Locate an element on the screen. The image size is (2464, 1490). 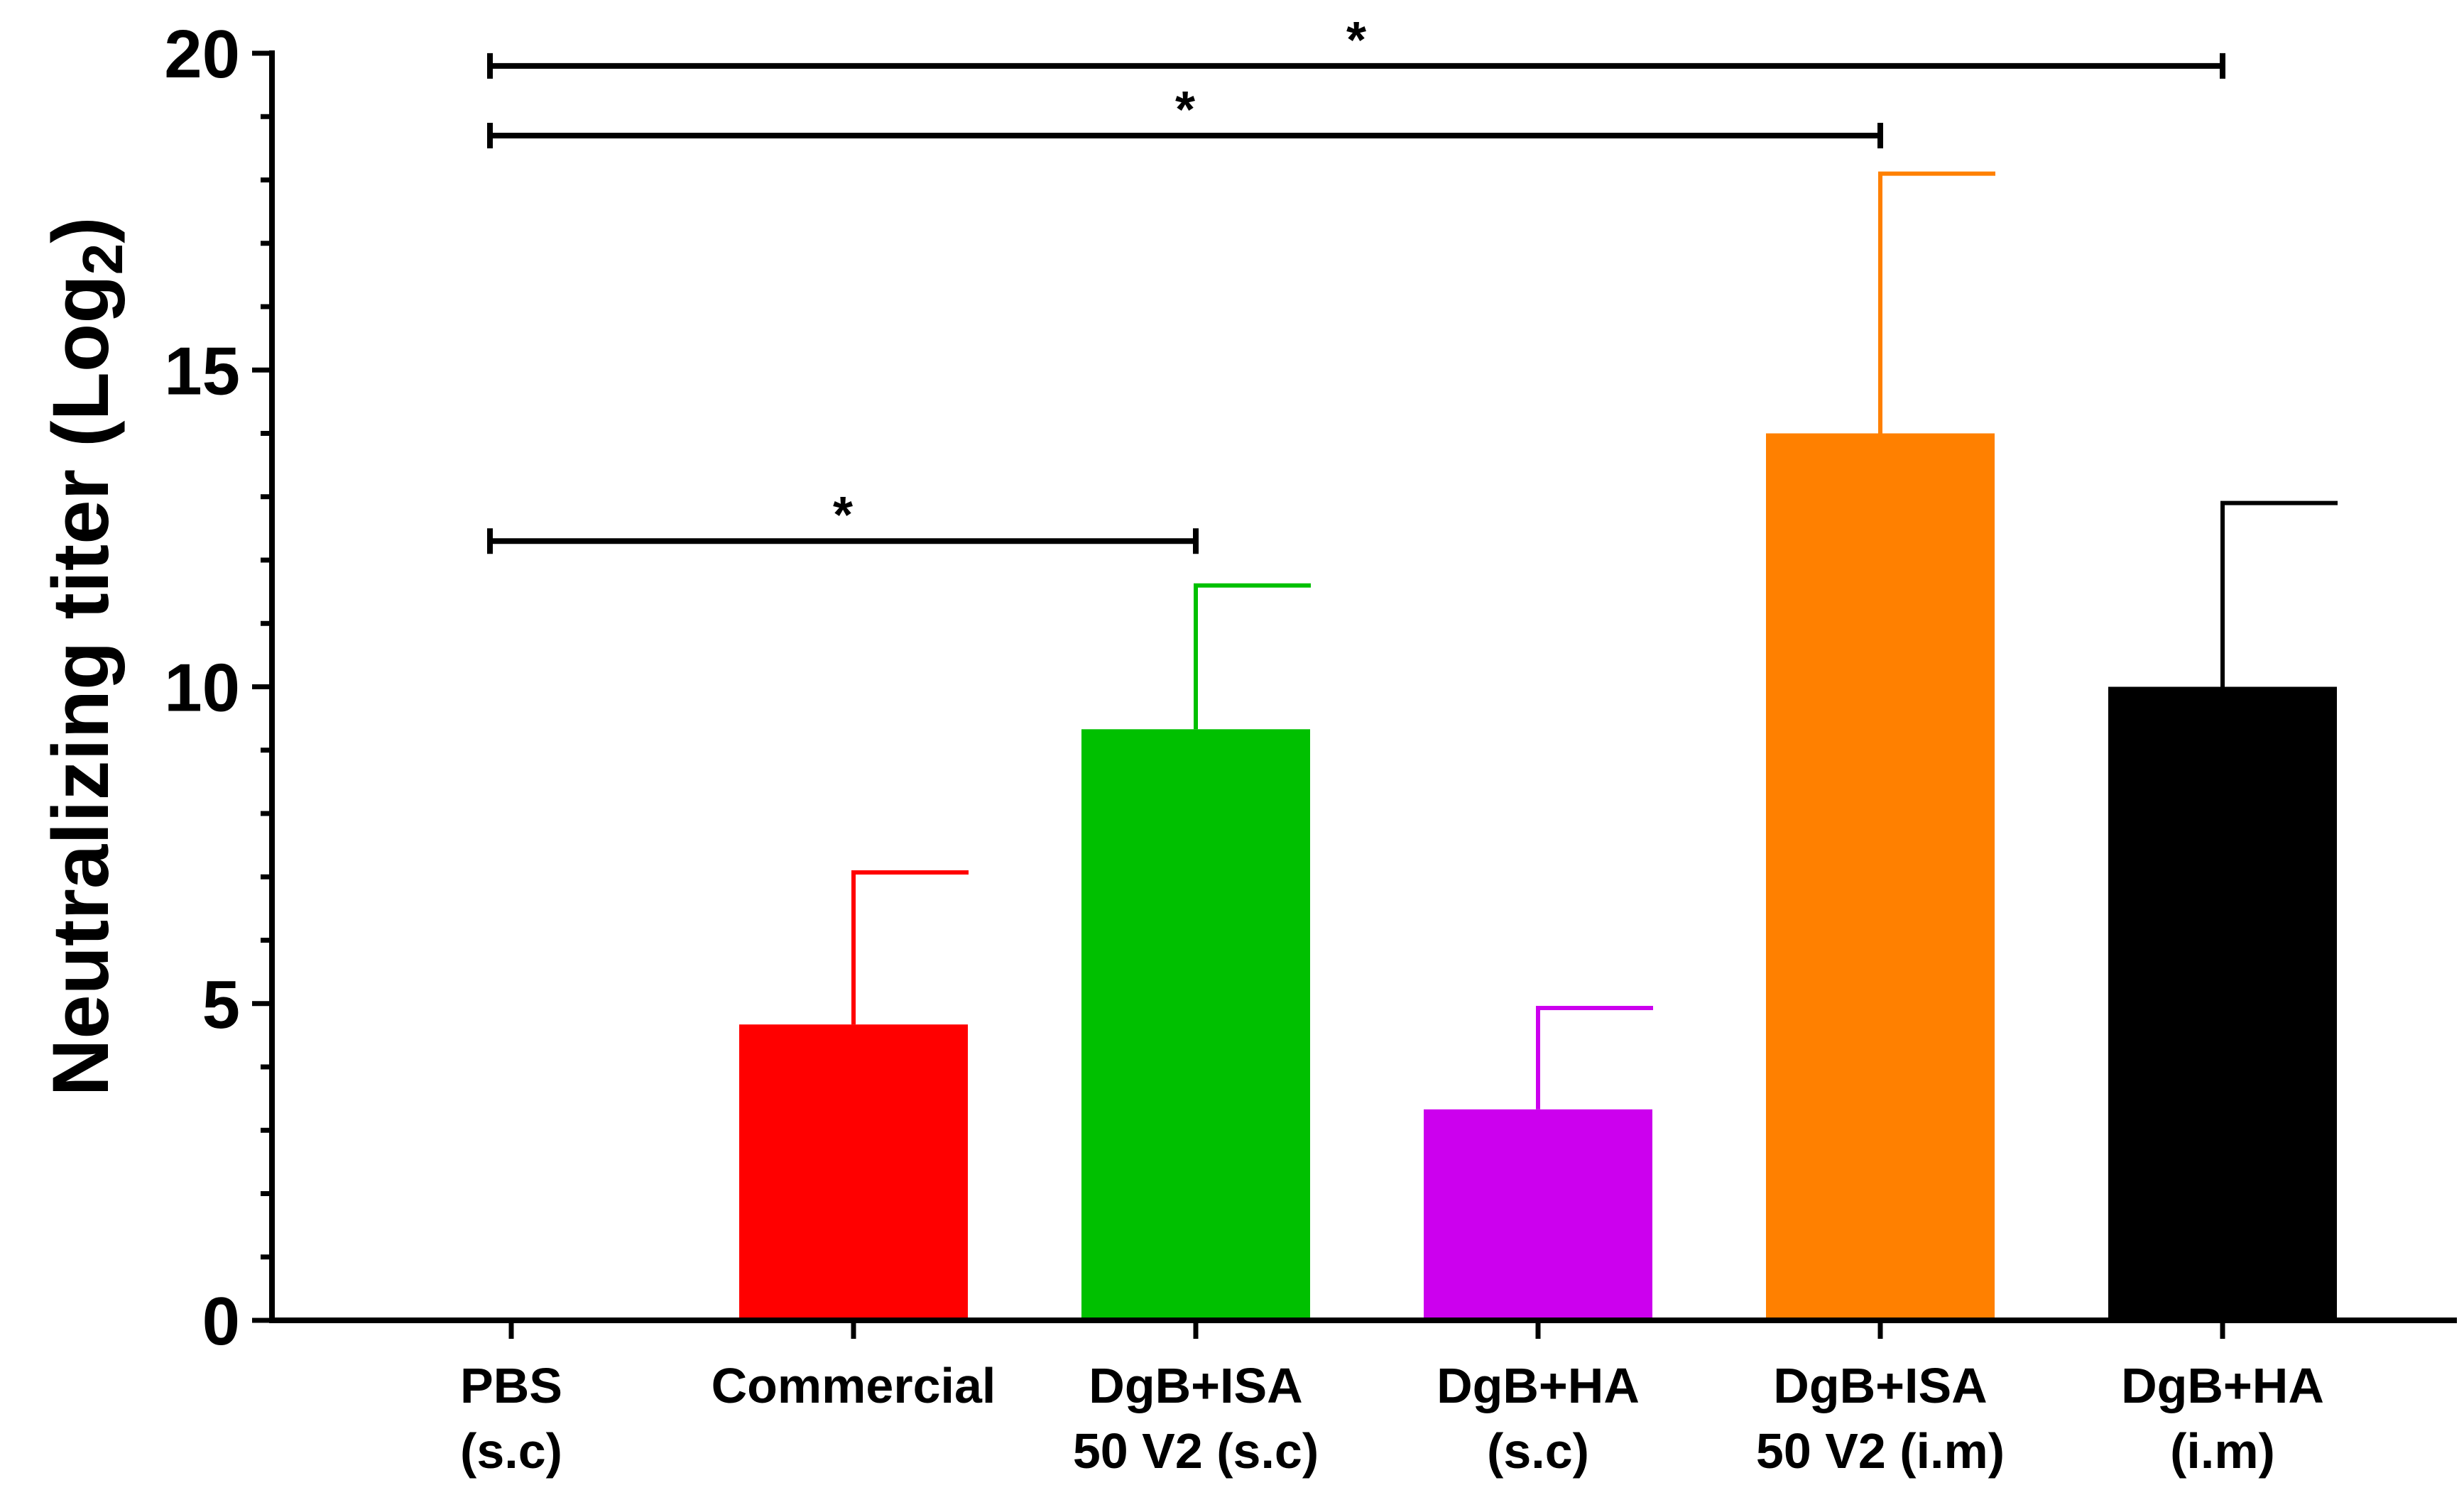
y-tick-label: 0 is located at coordinates (221, 1321).